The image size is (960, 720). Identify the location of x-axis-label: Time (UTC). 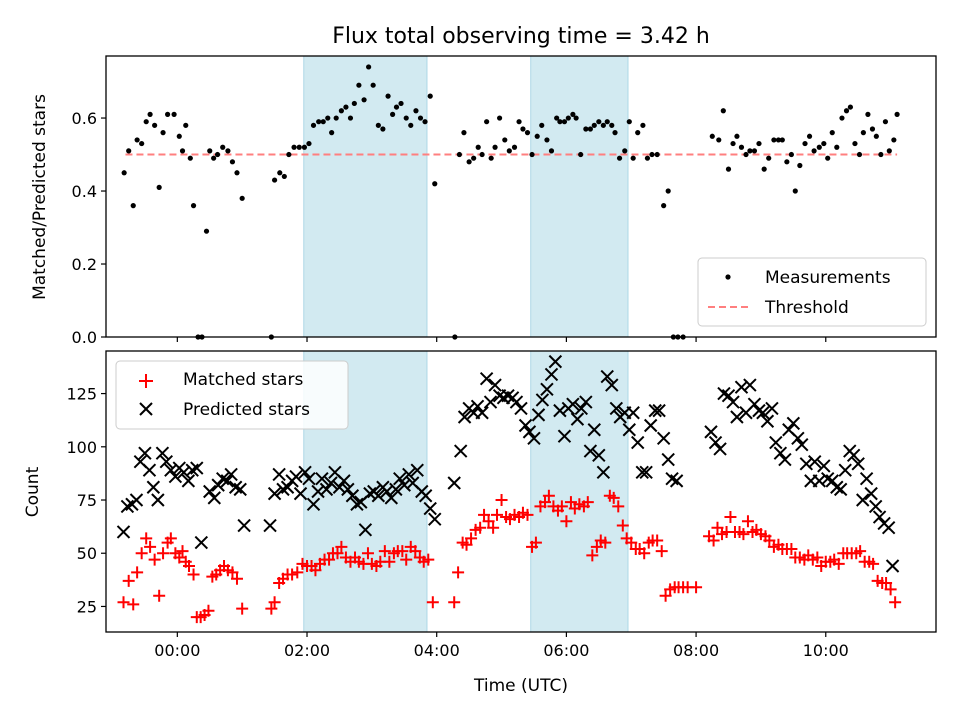
(520, 686).